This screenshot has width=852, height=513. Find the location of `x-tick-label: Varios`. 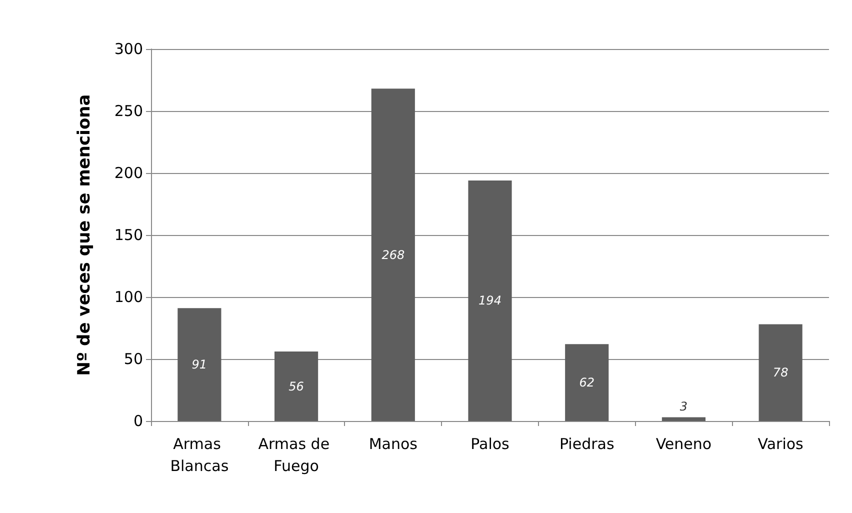

x-tick-label: Varios is located at coordinates (781, 444).